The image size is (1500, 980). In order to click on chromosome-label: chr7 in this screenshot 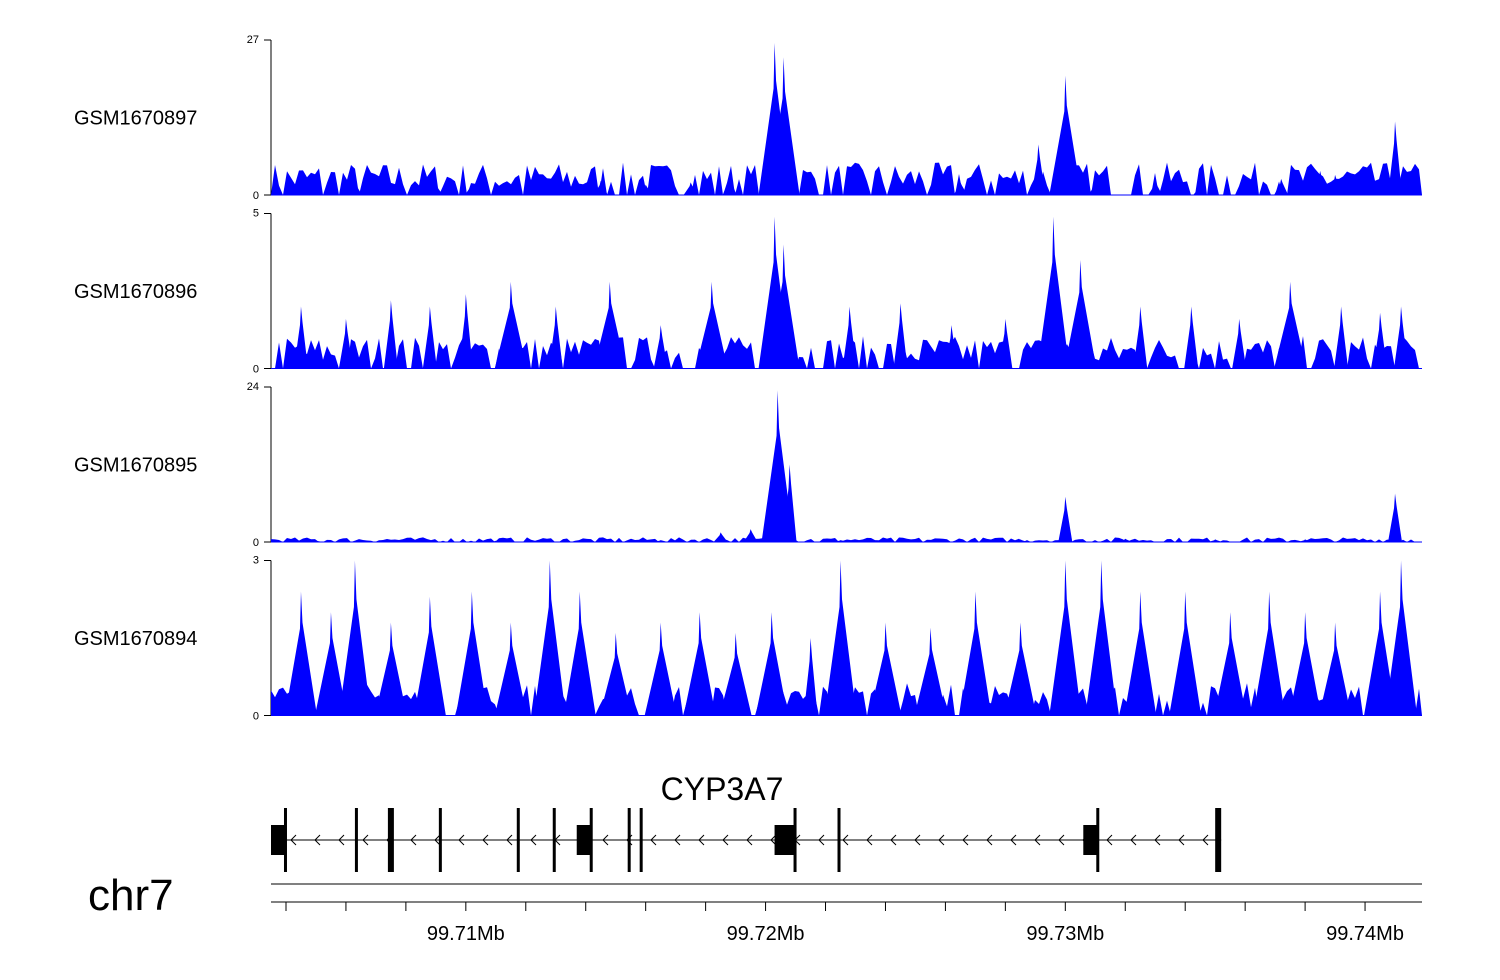, I will do `click(131, 895)`.